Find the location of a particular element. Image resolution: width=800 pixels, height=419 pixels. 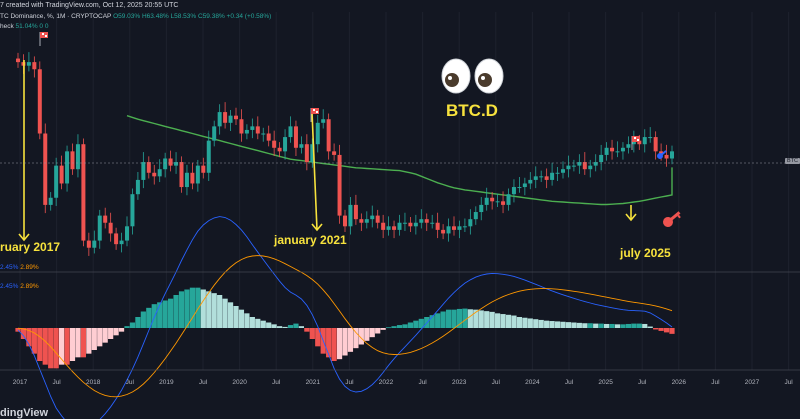

key-marker-icon is located at coordinates (662, 154).